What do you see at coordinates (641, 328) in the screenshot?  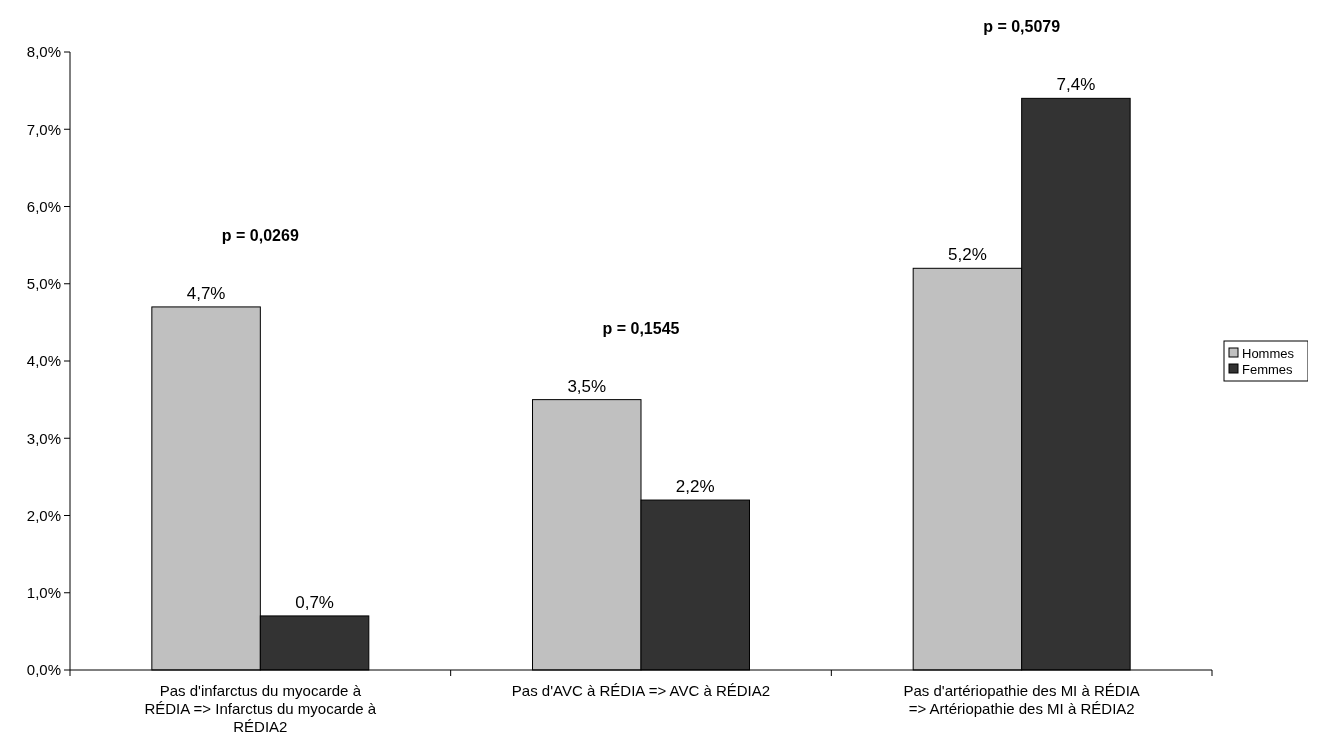 I see `annotation: p = 0,1545` at bounding box center [641, 328].